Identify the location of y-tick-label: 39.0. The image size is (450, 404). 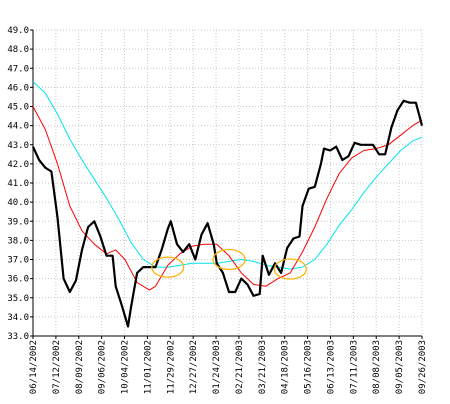
(18, 222).